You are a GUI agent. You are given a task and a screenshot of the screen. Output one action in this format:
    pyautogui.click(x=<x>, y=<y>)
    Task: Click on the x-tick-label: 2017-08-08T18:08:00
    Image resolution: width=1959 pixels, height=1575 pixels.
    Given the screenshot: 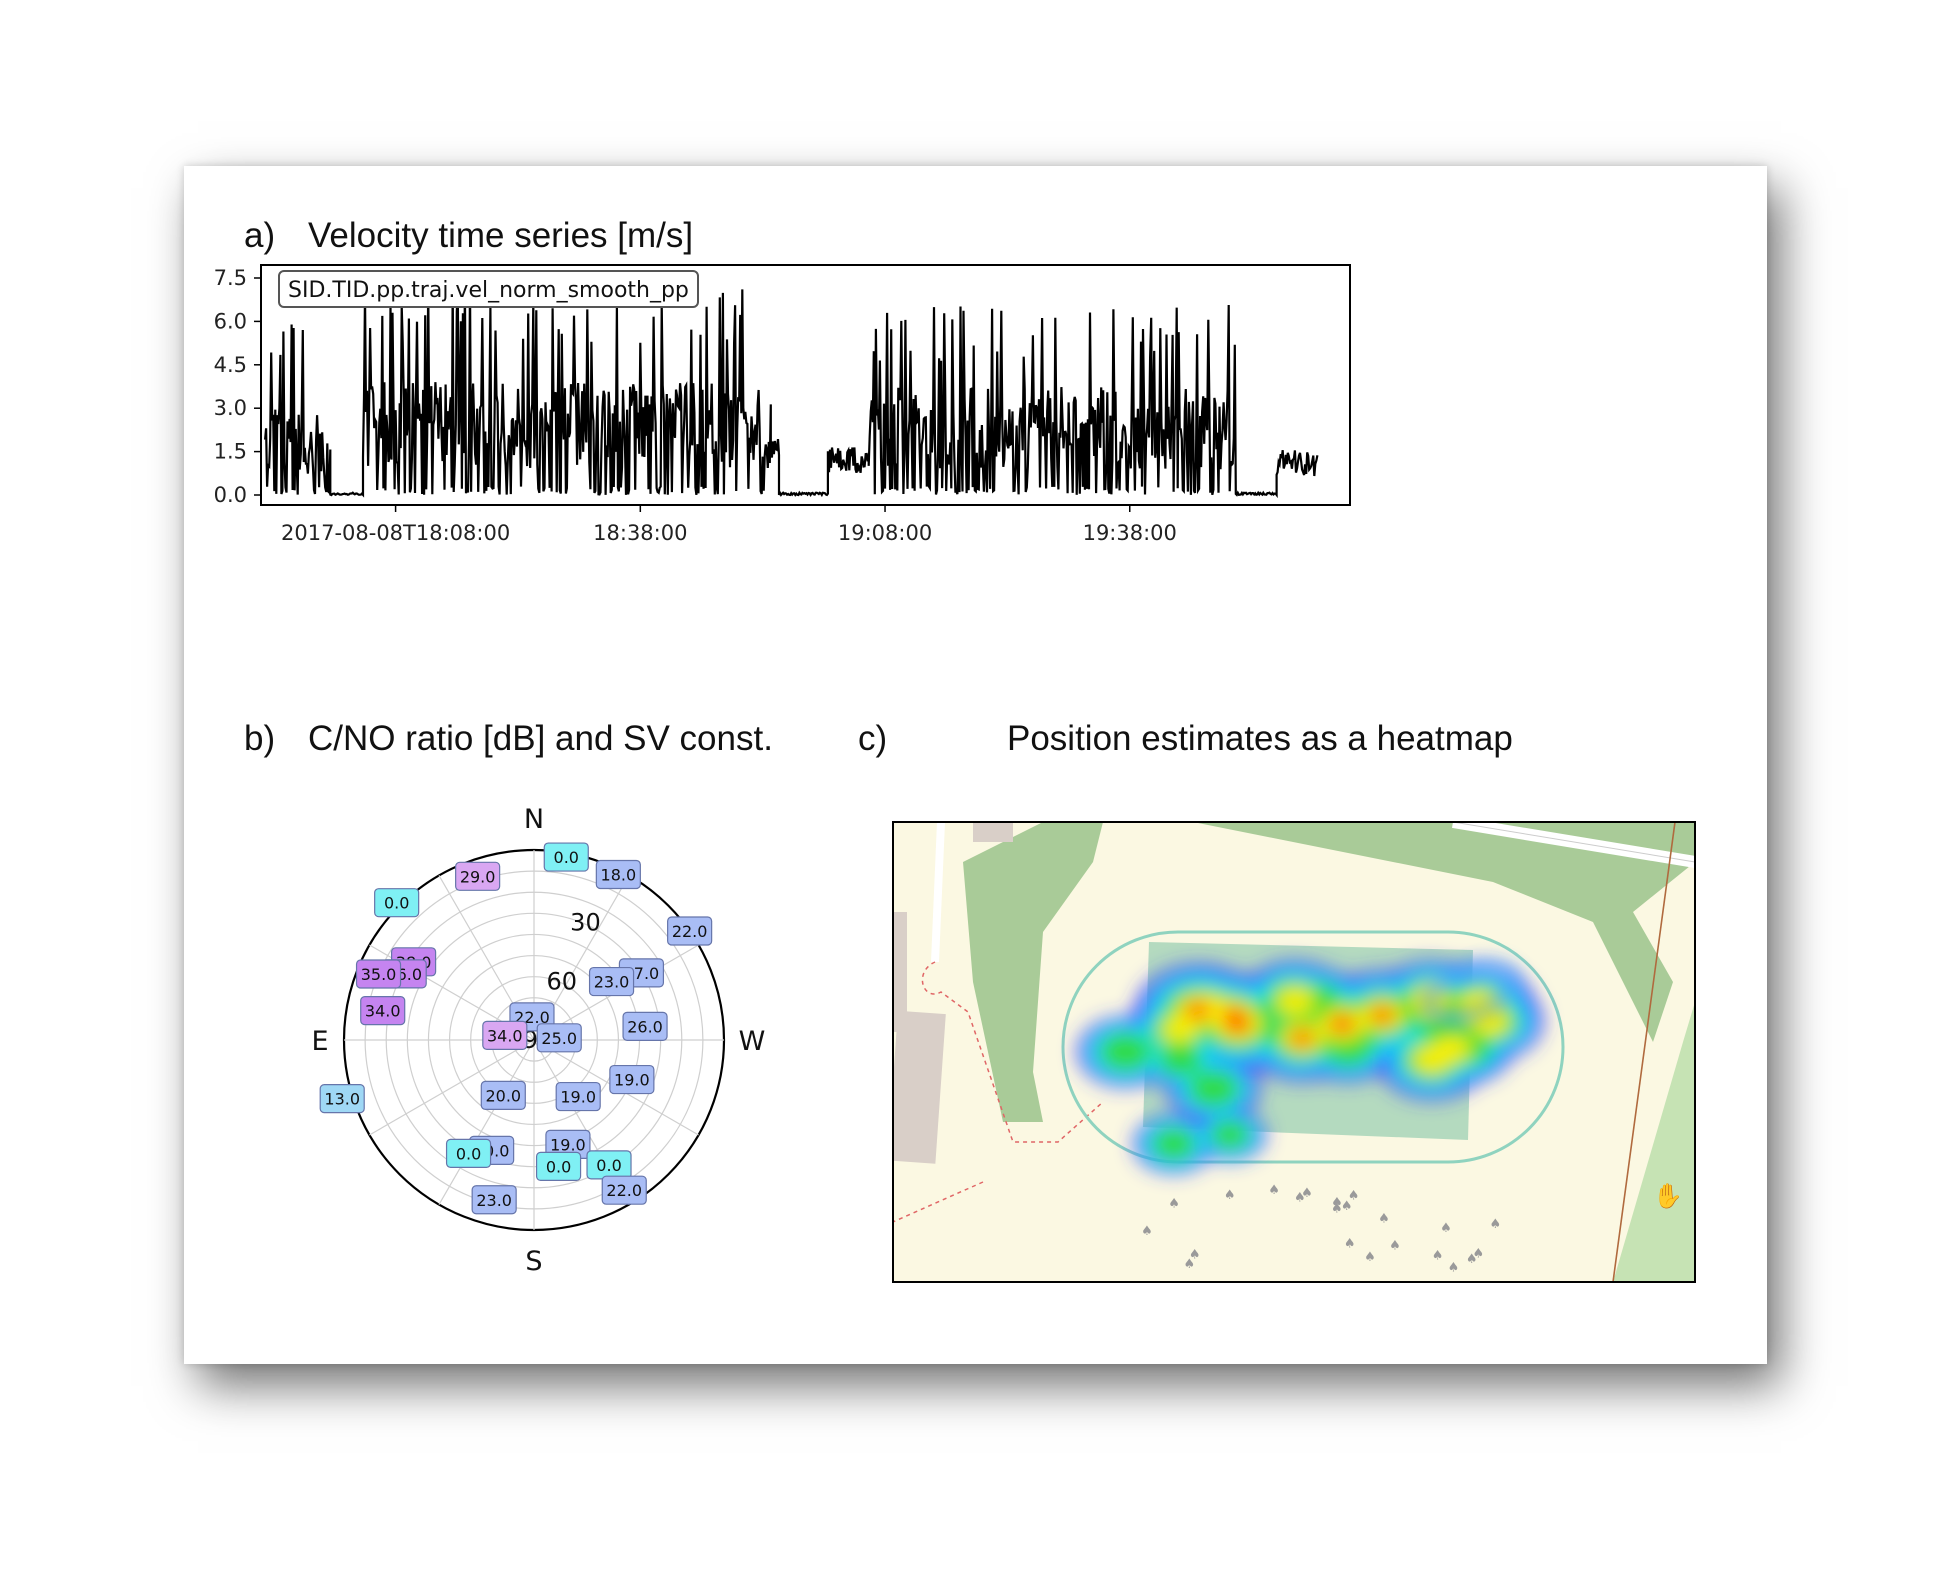 What is the action you would take?
    pyautogui.click(x=395, y=533)
    